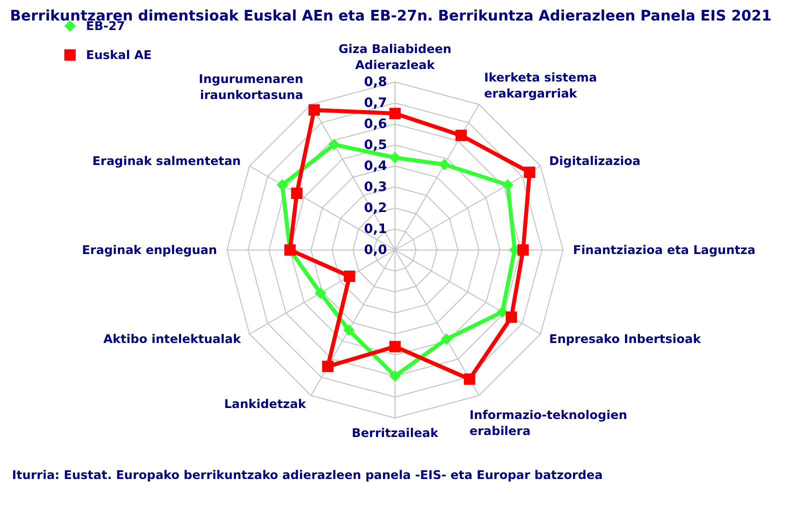 The width and height of the screenshot is (800, 512). Describe the element at coordinates (266, 404) in the screenshot. I see `spoke-label: Lankidetzak` at that location.